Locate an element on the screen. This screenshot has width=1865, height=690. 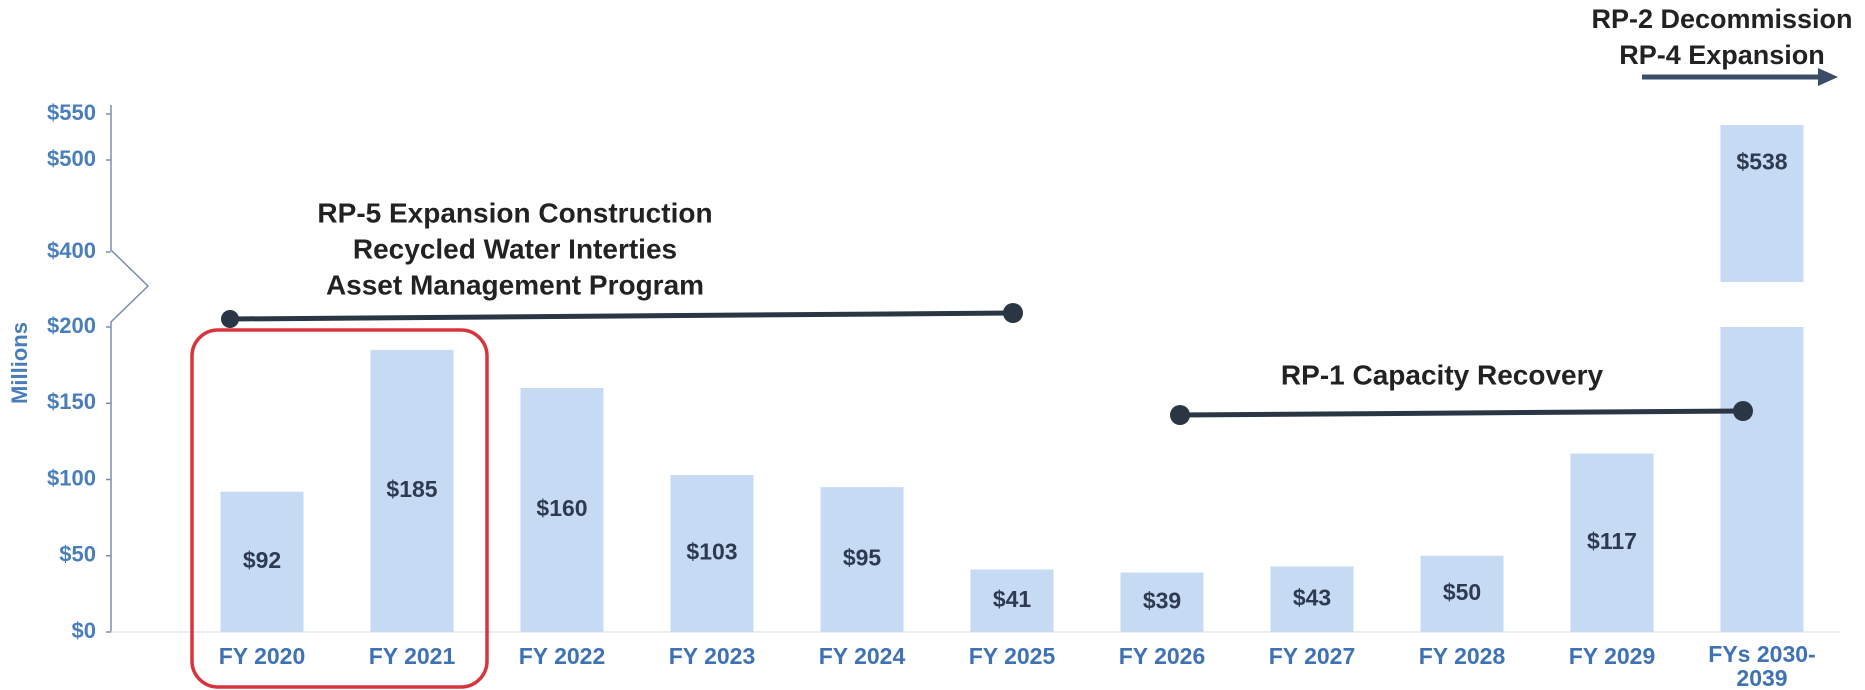
annotation: Recycled Water Interties is located at coordinates (515, 248).